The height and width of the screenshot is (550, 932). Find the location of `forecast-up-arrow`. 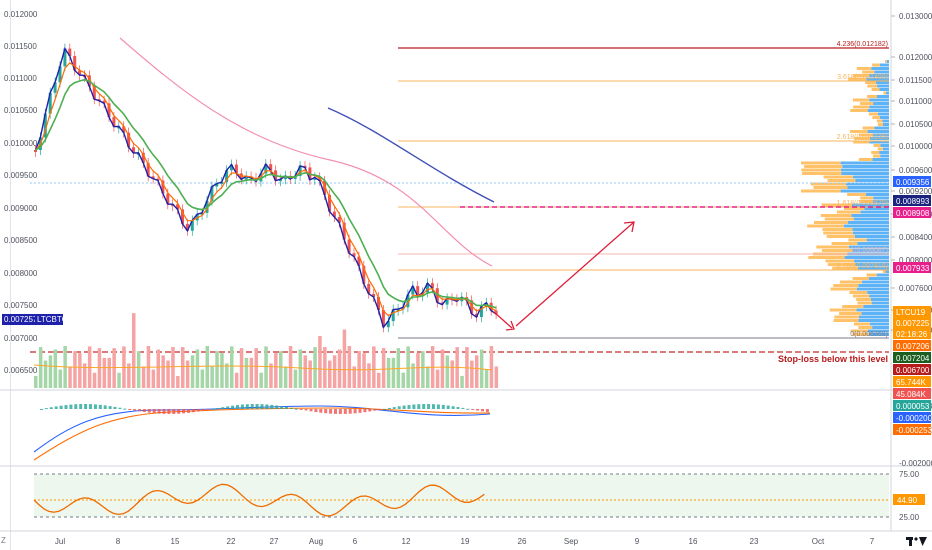

forecast-up-arrow is located at coordinates (575, 274).